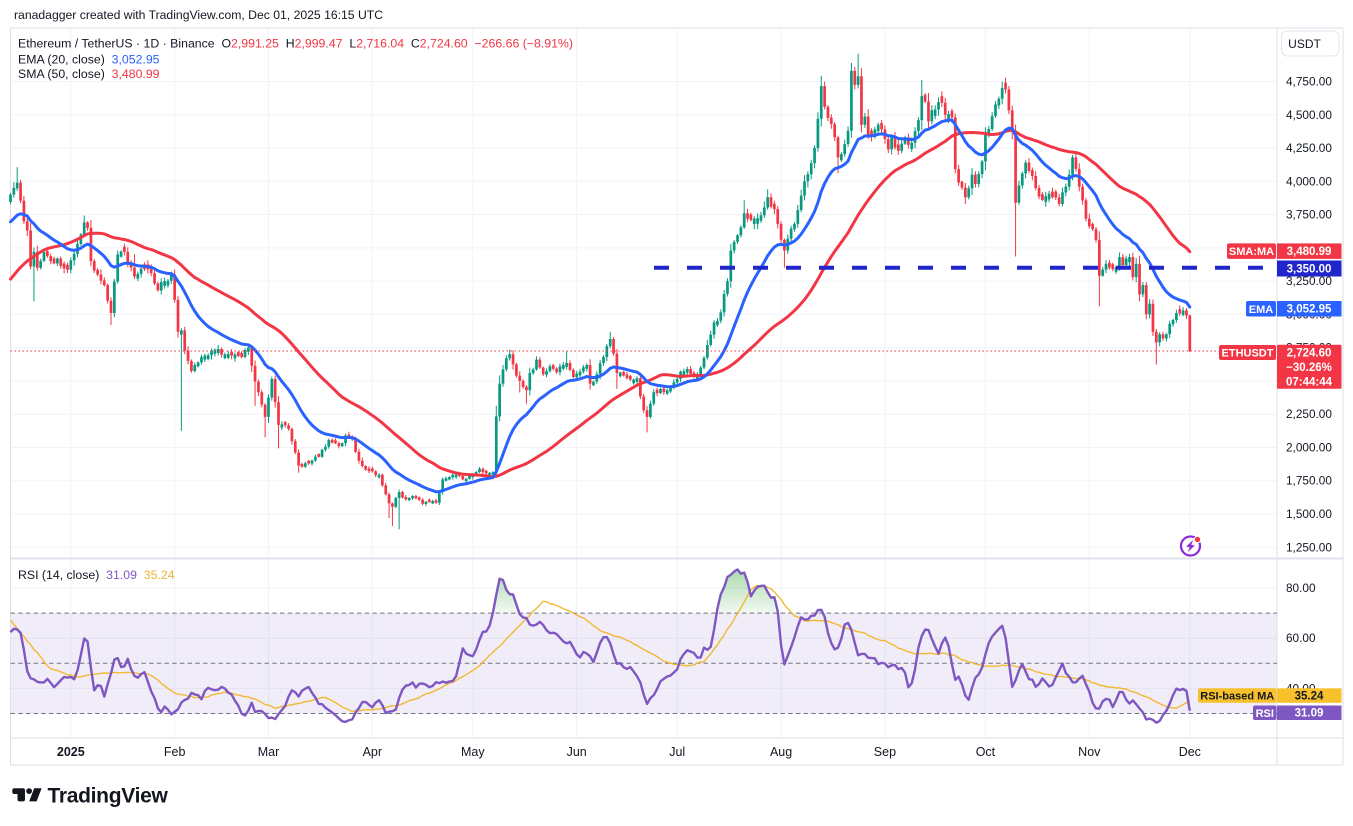 This screenshot has height=826, width=1353. I want to click on svg-text: 35.24, so click(1309, 696).